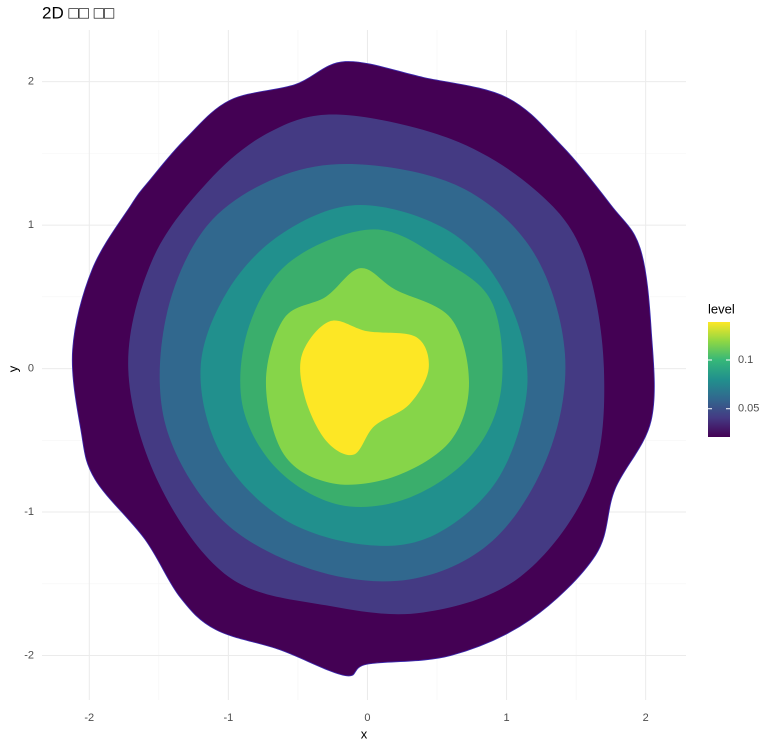  Describe the element at coordinates (31, 225) in the screenshot. I see `y-tick-label: 1` at that location.